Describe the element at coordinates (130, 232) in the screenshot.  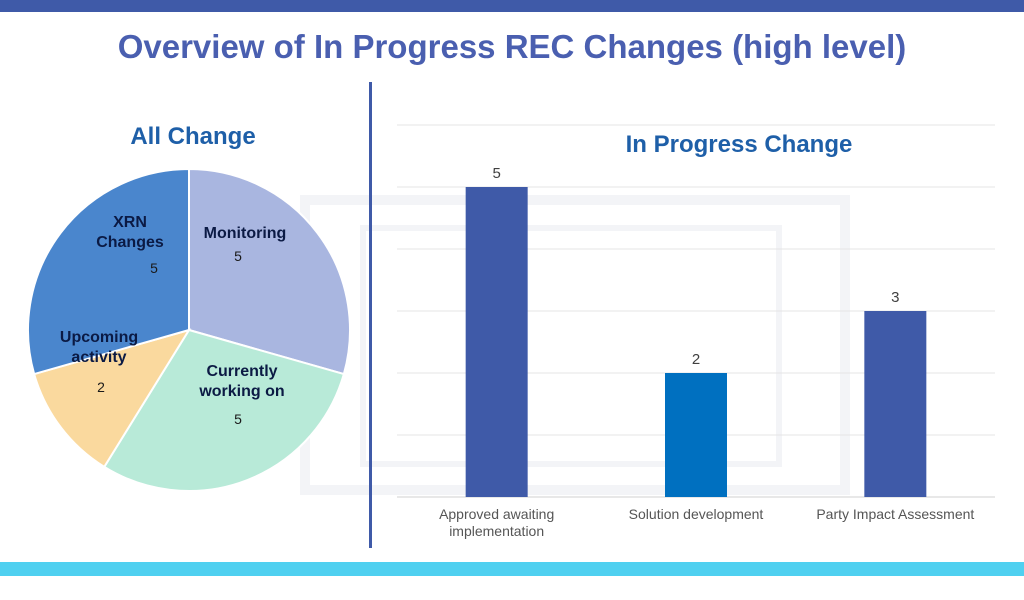
I see `pie-slice-label: XRN Changes` at that location.